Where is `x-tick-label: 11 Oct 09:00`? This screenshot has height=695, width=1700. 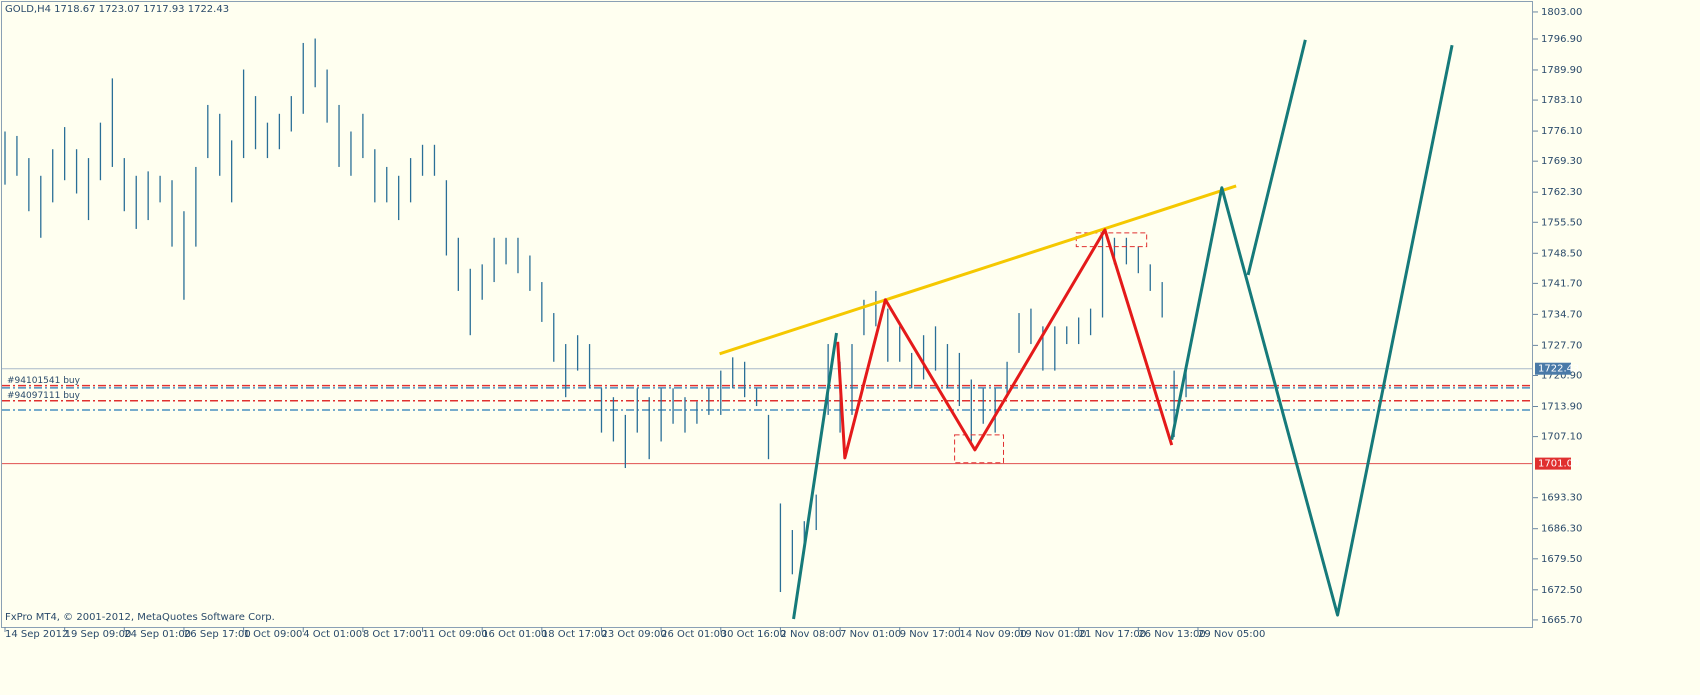 x-tick-label: 11 Oct 09:00 is located at coordinates (455, 634).